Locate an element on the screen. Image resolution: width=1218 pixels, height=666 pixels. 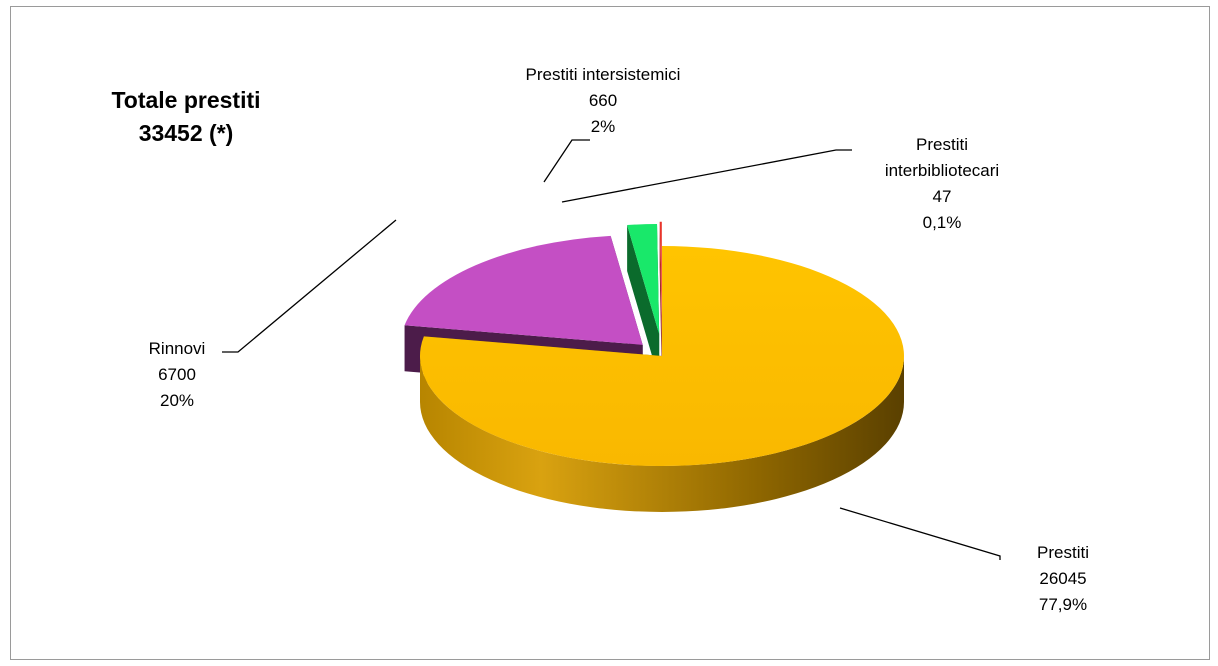
label-interbibliotecari-percent: 0,1% is located at coordinates (942, 222).